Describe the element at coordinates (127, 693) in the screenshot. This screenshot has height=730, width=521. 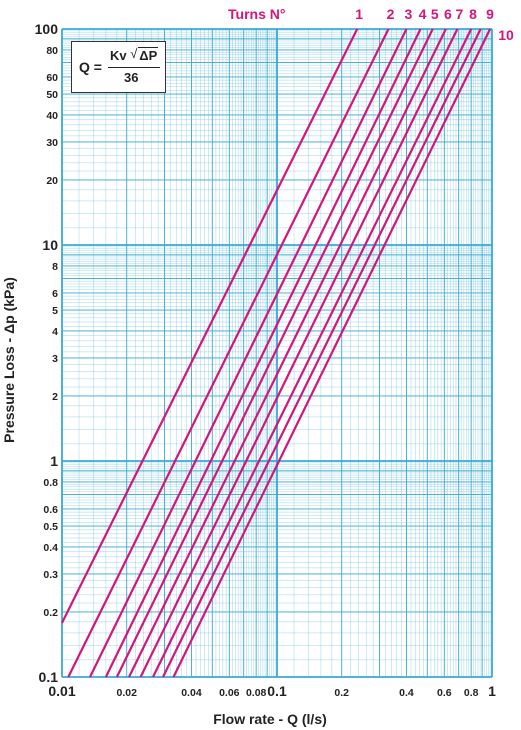
I see `x-tick-label: 0.02` at that location.